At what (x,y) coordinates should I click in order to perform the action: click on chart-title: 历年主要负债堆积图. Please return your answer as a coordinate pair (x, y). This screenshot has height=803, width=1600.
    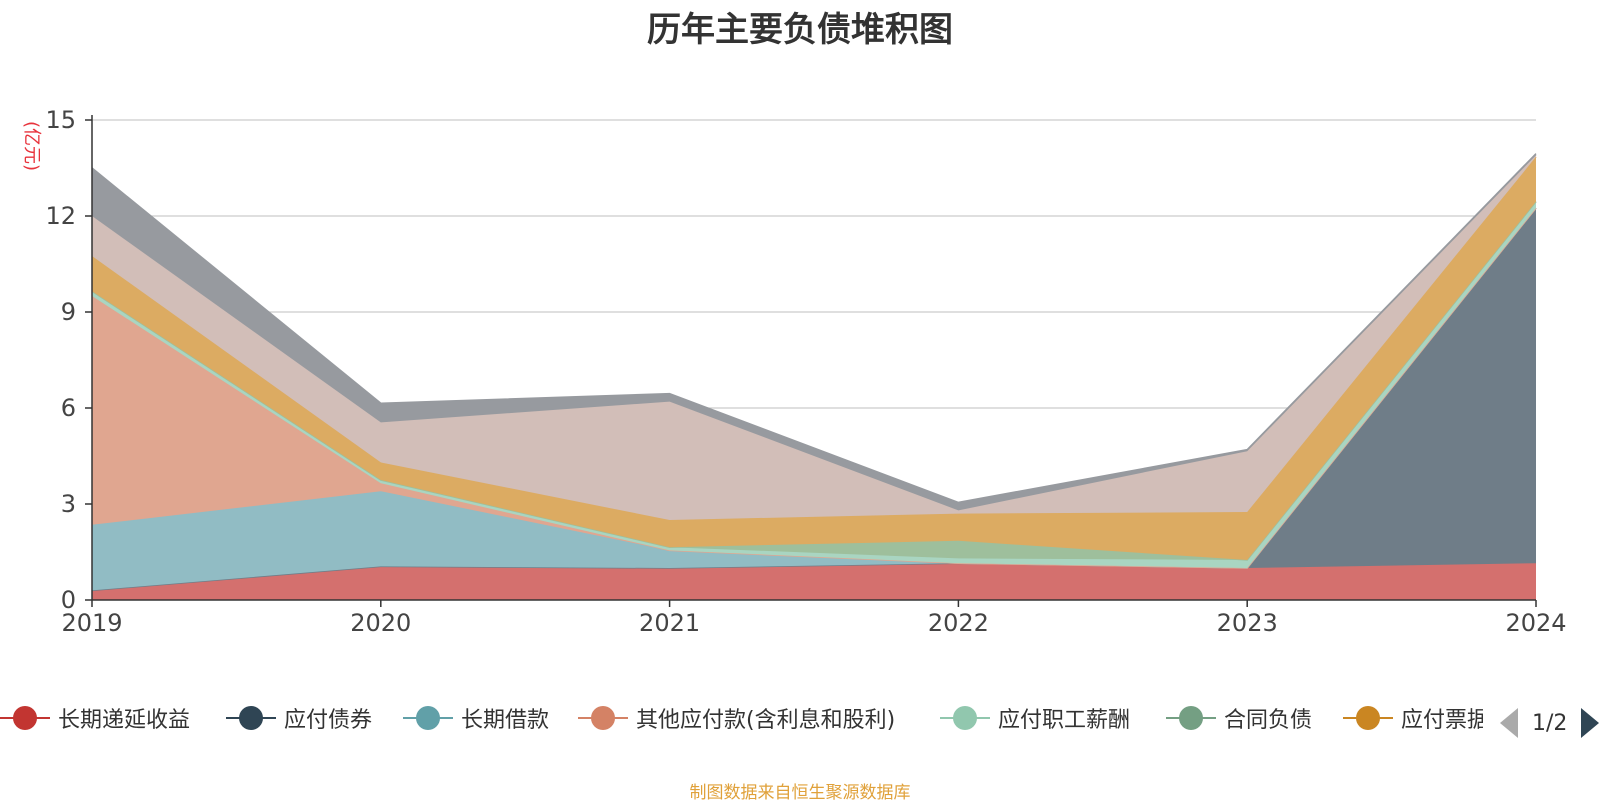
    Looking at the image, I should click on (800, 30).